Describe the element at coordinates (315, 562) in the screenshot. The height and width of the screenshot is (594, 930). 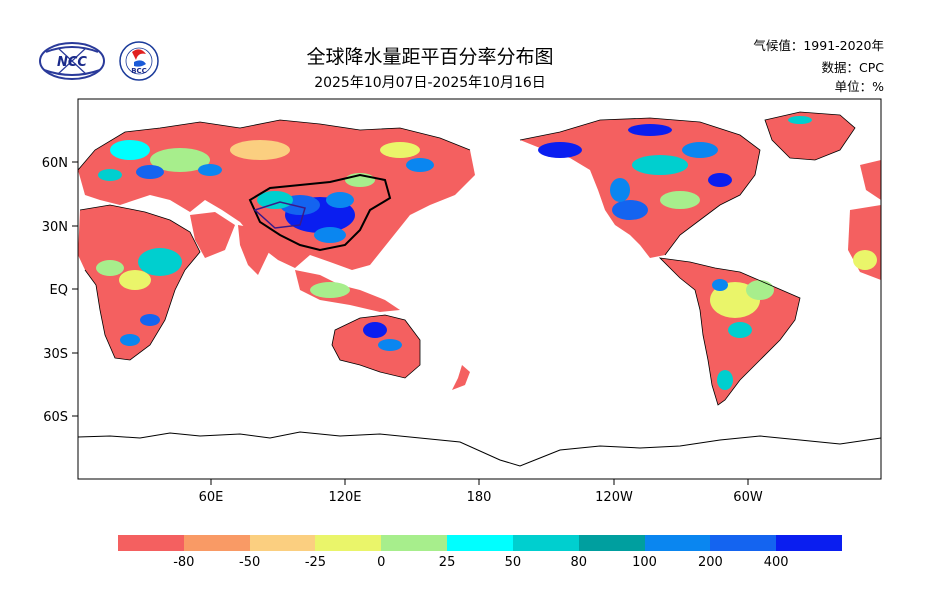
I see `legend-tick-label: -25` at that location.